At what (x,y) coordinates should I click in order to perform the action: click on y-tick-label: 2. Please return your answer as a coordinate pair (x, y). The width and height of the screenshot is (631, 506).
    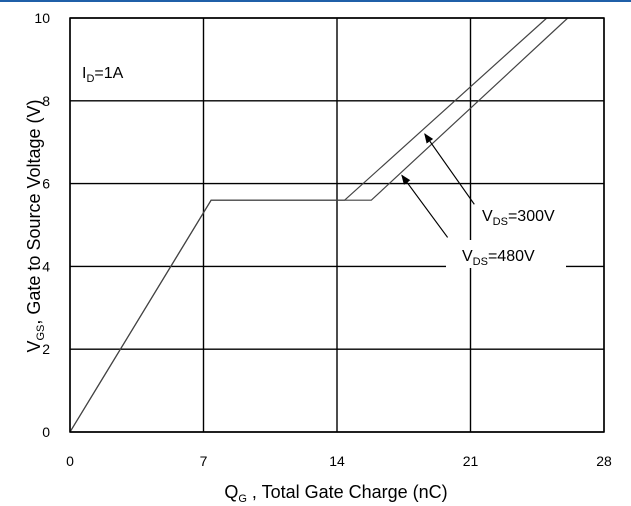
    Looking at the image, I should click on (46, 349).